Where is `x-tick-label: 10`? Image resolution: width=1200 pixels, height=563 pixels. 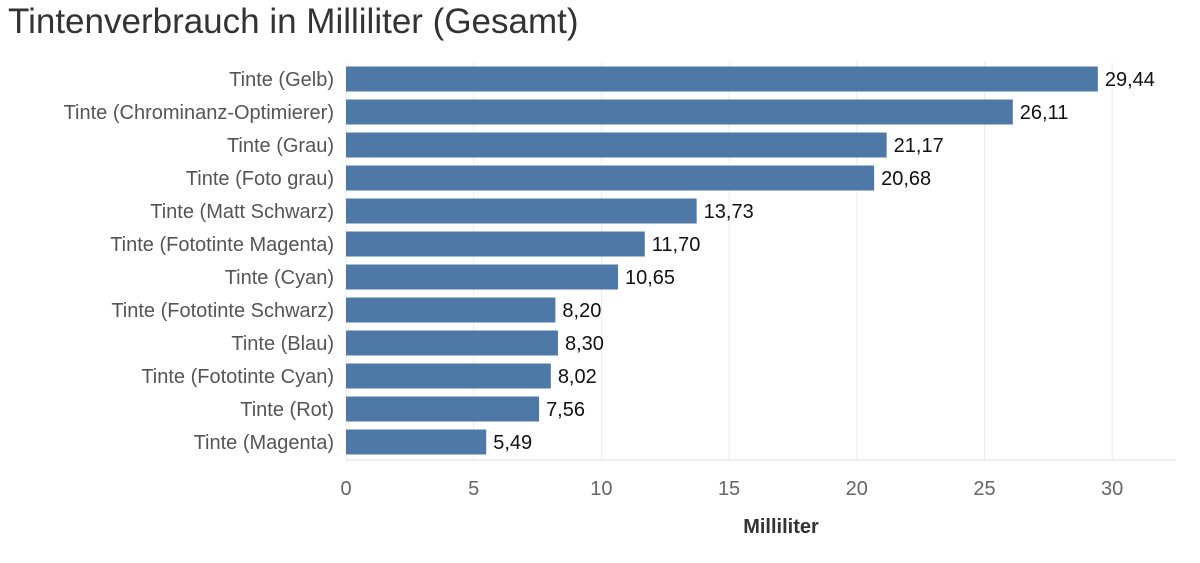 x-tick-label: 10 is located at coordinates (601, 489).